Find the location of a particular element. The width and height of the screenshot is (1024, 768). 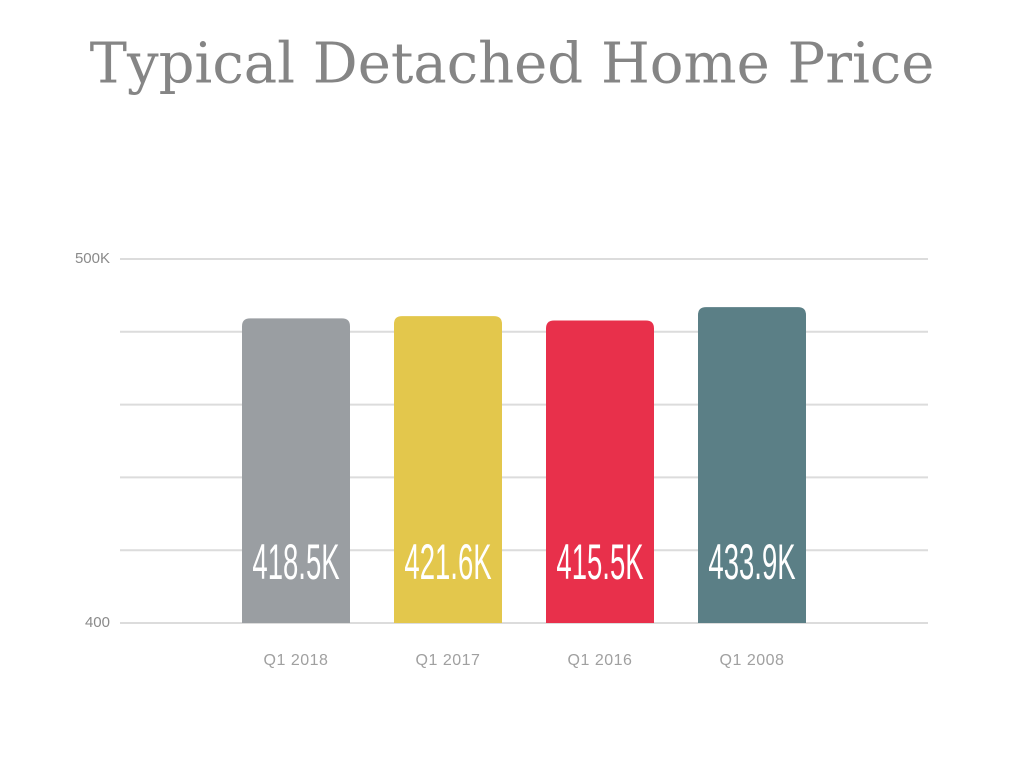

y-tick-label: 500K is located at coordinates (92, 258).